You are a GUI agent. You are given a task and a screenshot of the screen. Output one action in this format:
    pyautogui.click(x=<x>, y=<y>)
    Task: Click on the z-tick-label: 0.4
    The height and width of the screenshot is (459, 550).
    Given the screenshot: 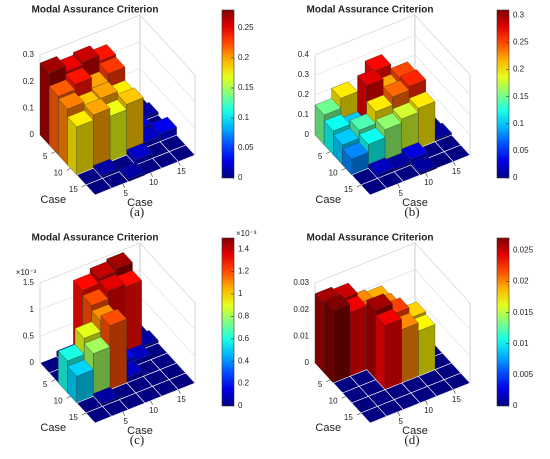 What is the action you would take?
    pyautogui.click(x=304, y=54)
    